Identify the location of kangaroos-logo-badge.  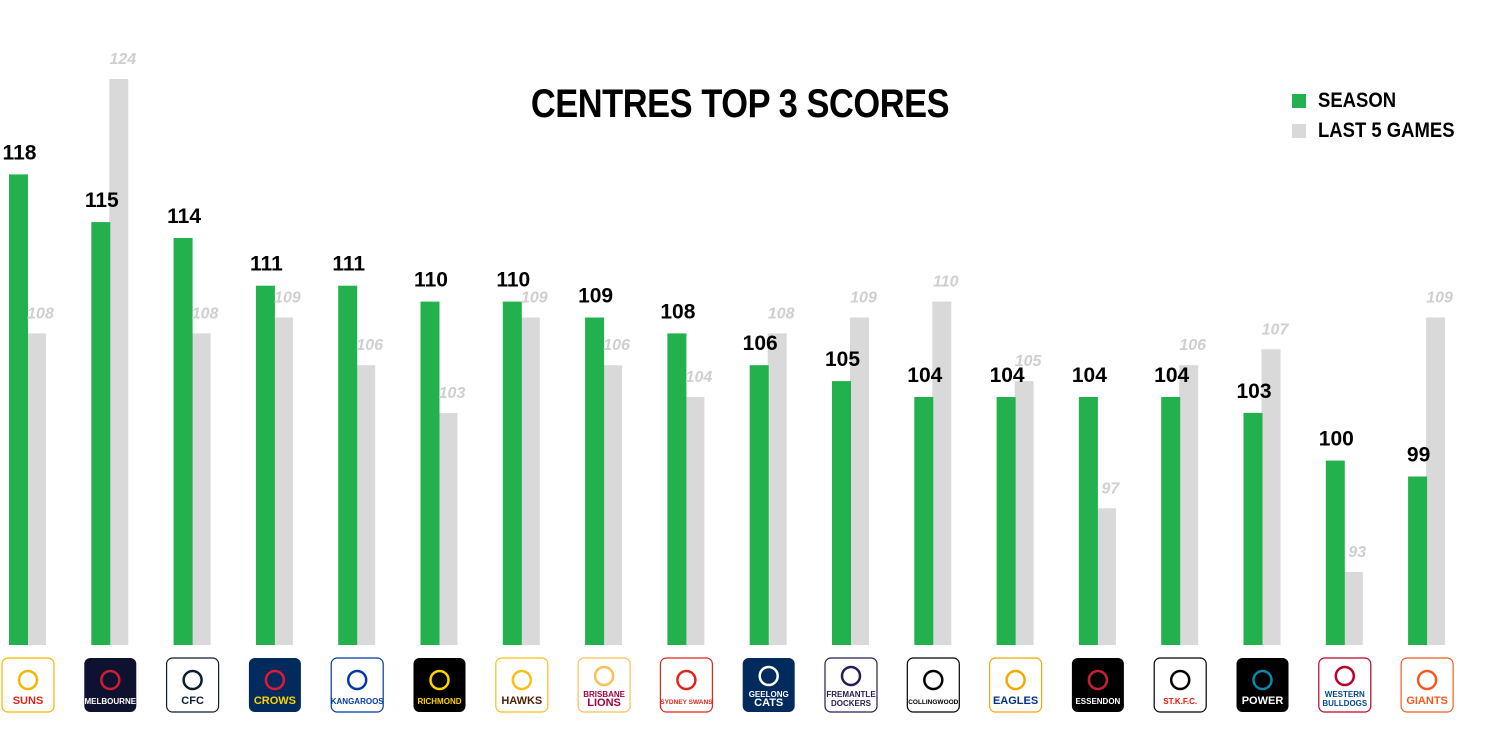
(357, 685).